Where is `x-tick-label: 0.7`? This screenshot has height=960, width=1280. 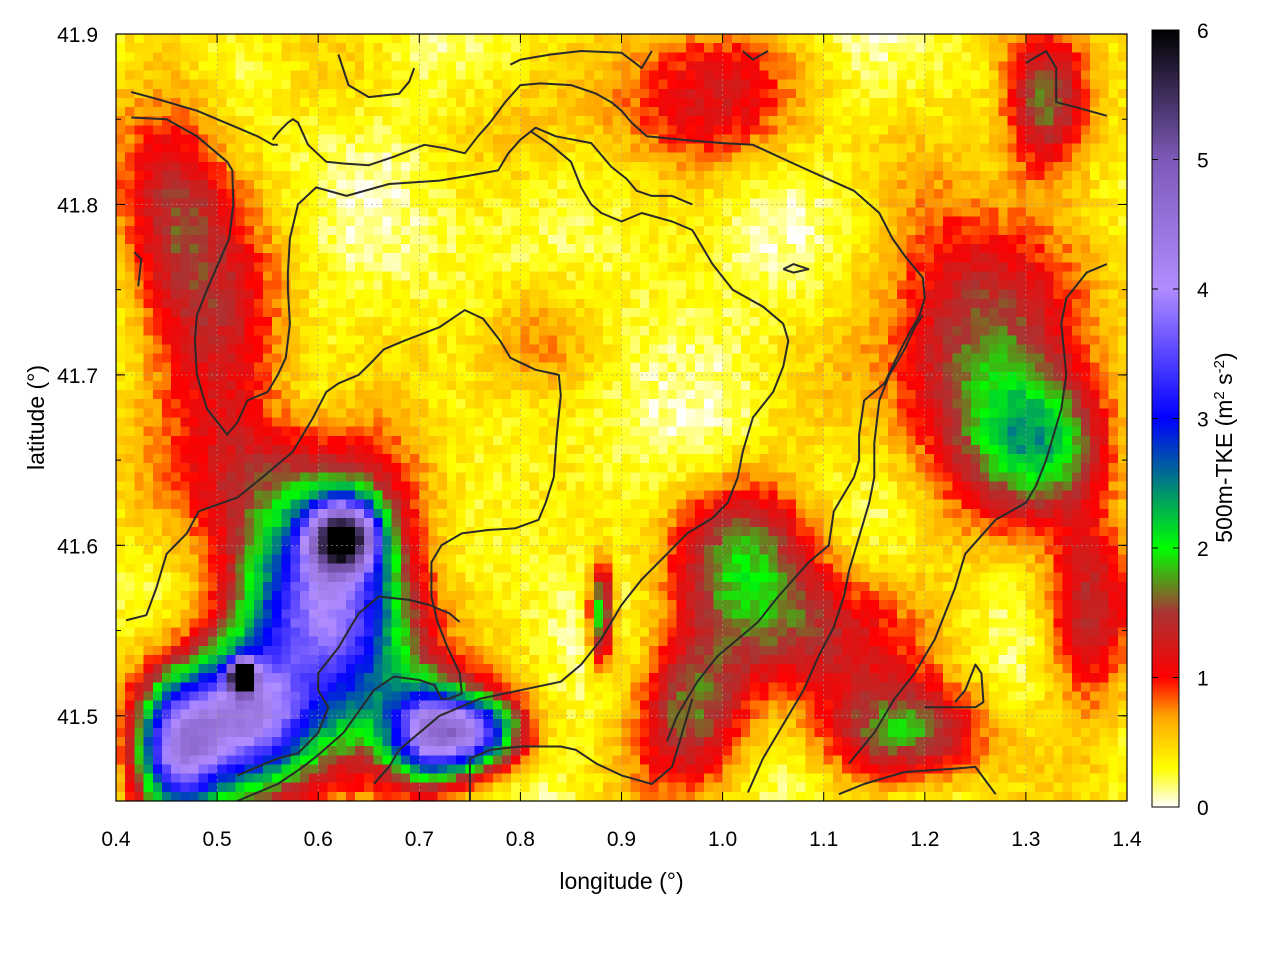 x-tick-label: 0.7 is located at coordinates (419, 839).